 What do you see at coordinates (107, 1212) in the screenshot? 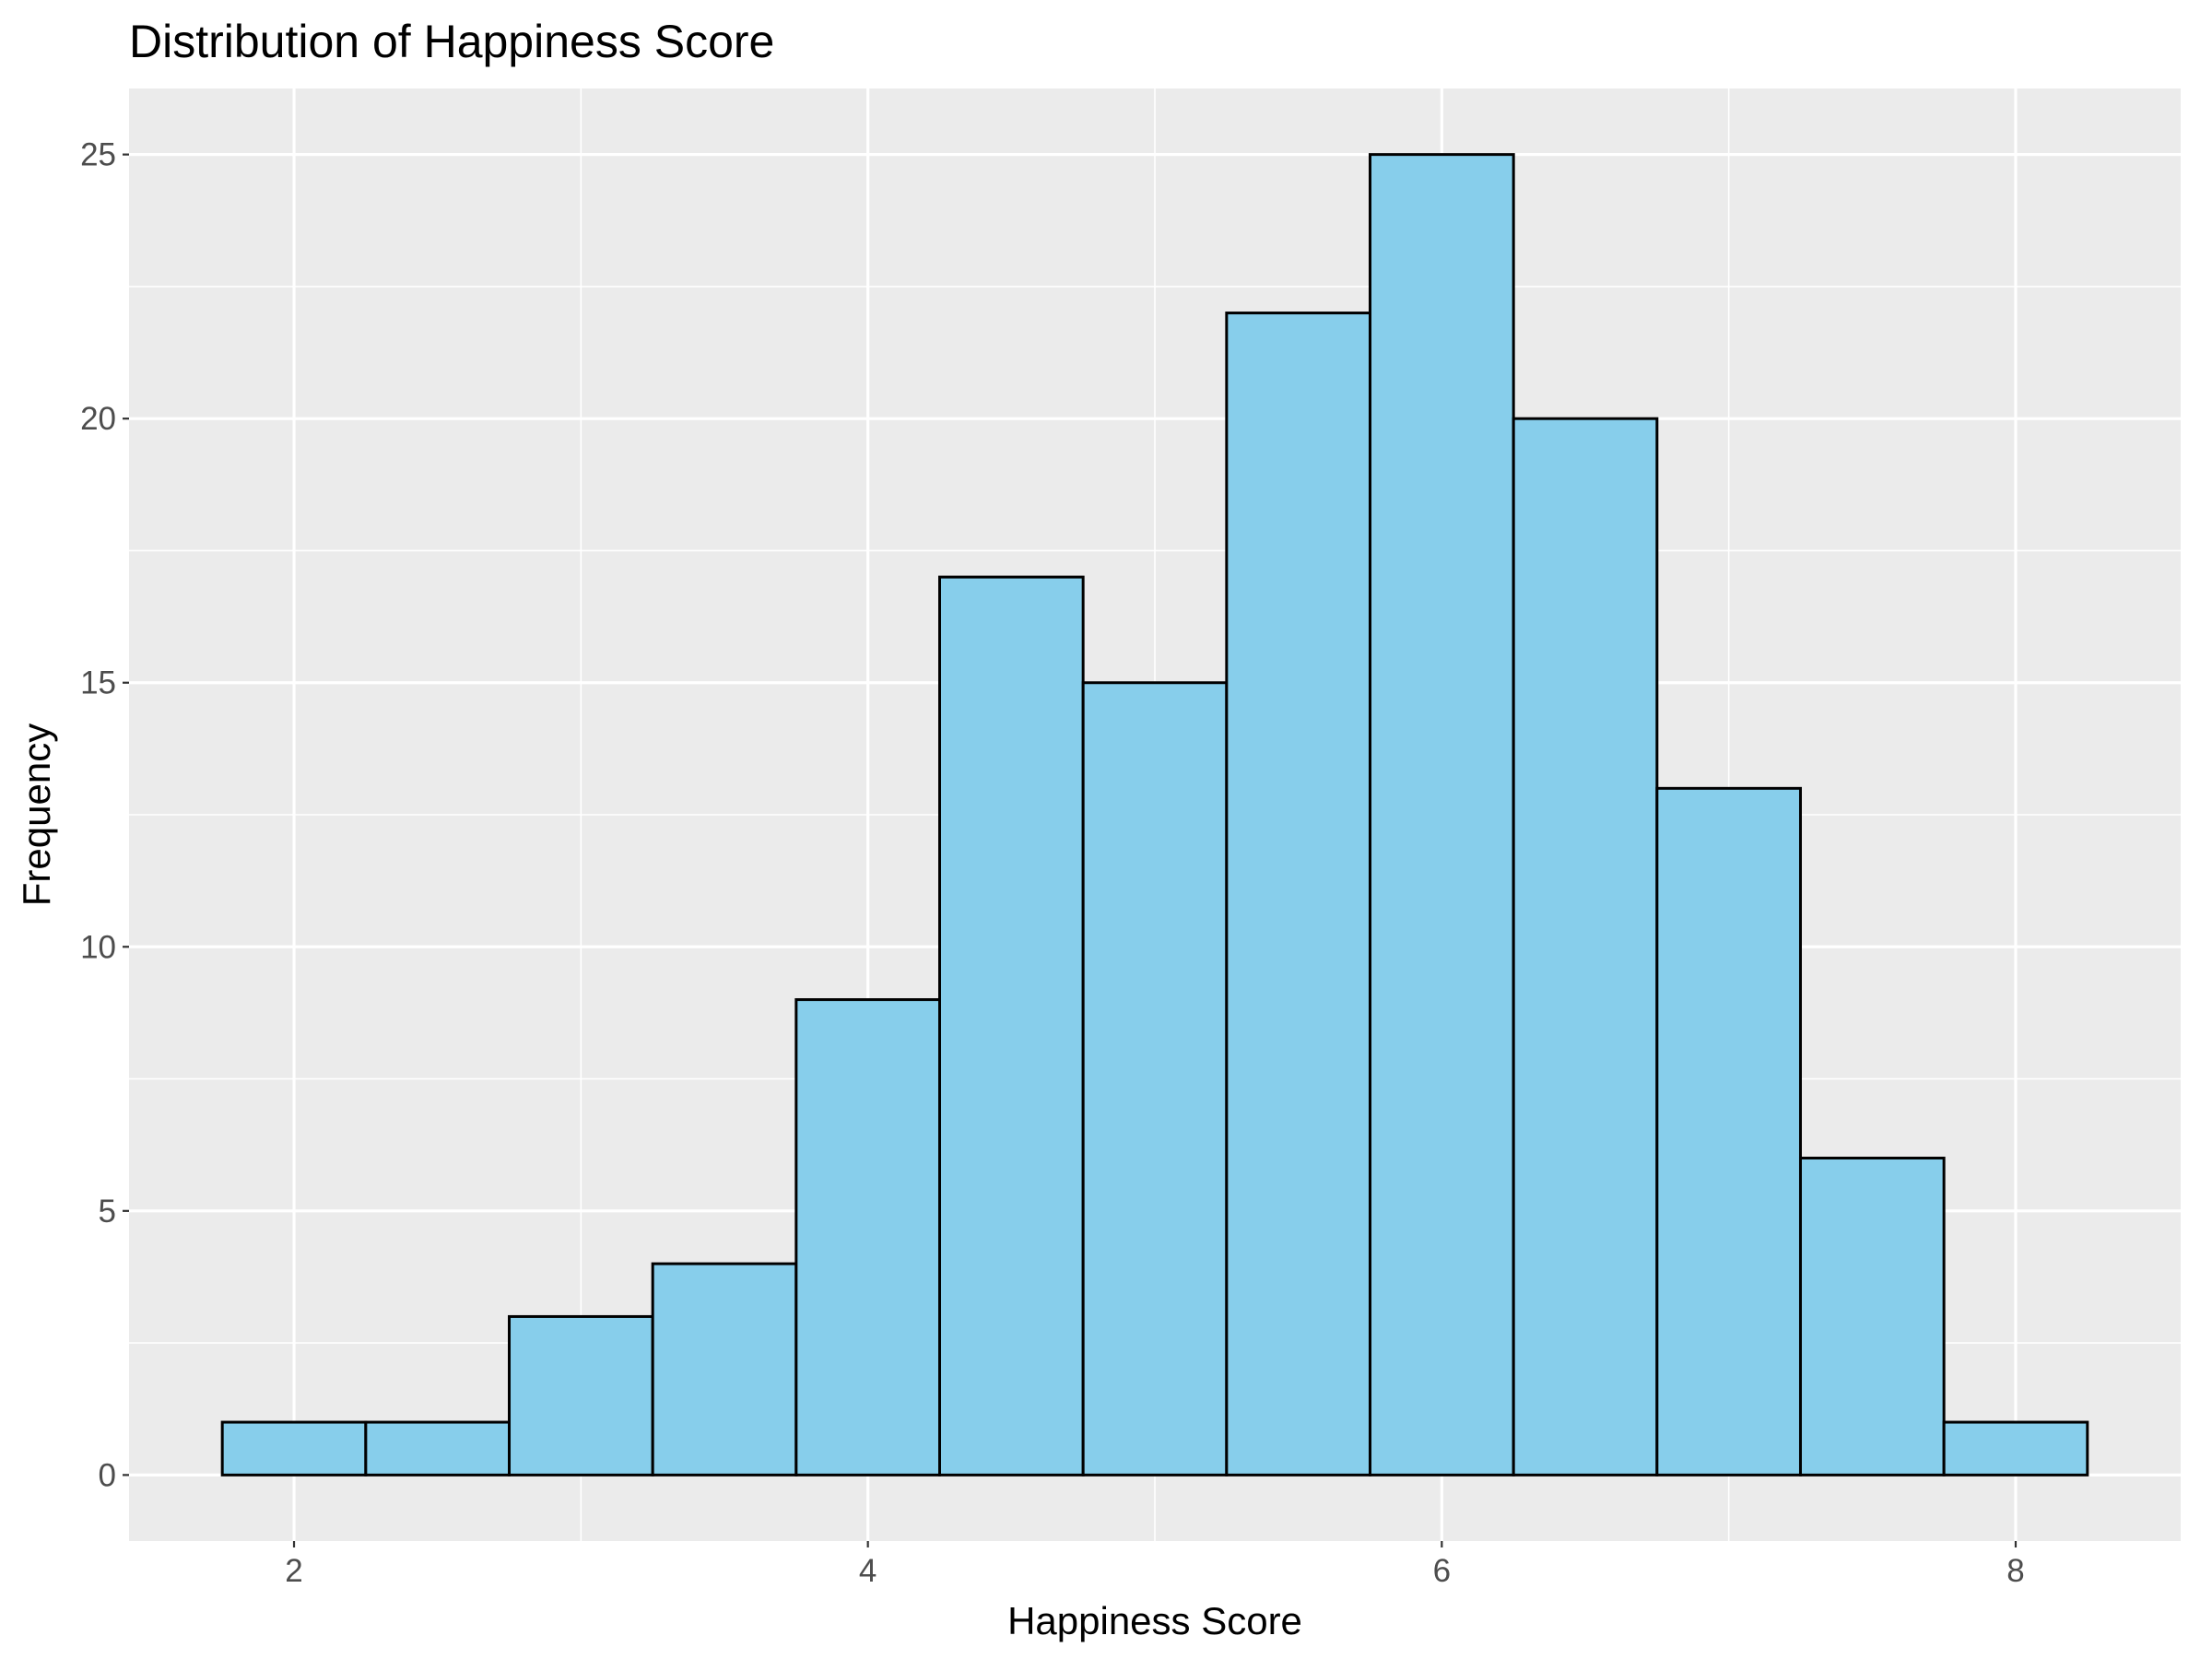
I see `y-tick-label: 5` at bounding box center [107, 1212].